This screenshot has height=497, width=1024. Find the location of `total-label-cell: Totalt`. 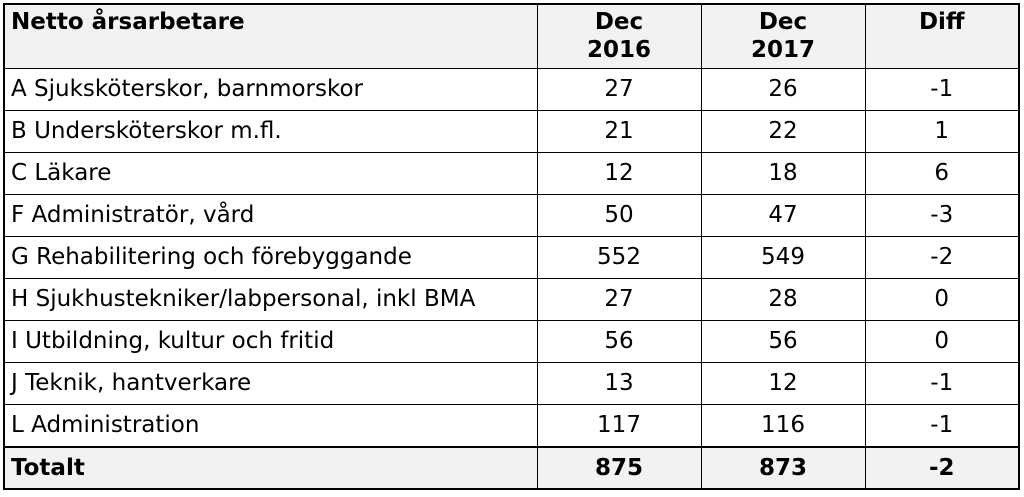

total-label-cell: Totalt is located at coordinates (270, 468).